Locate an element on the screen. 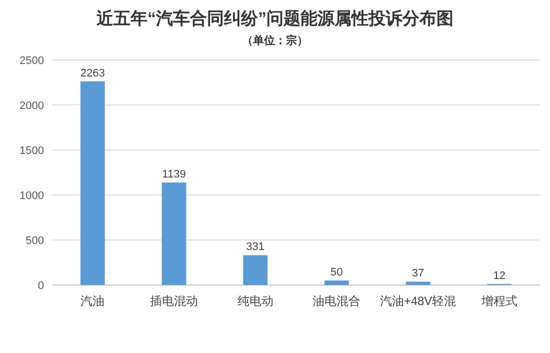  y-tick-label: 0 is located at coordinates (41, 286).